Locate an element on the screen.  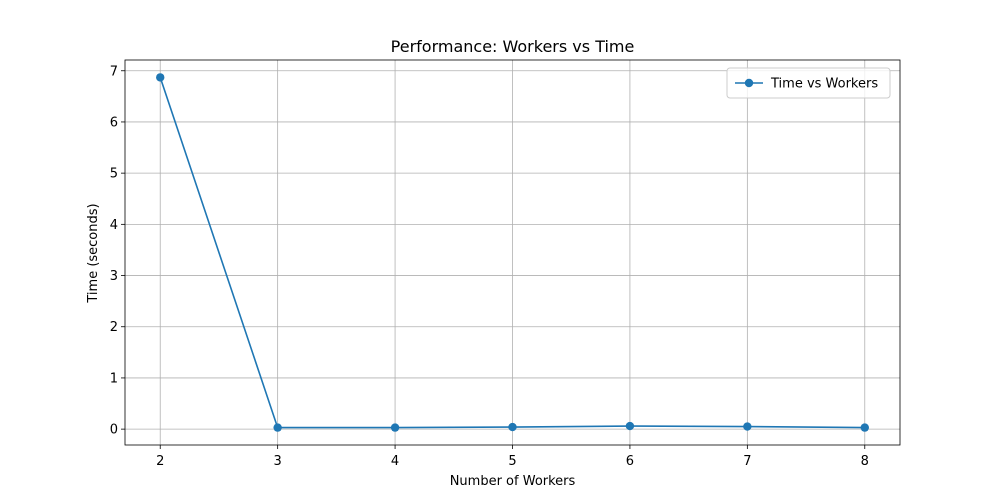
legend-box is located at coordinates (808, 83).